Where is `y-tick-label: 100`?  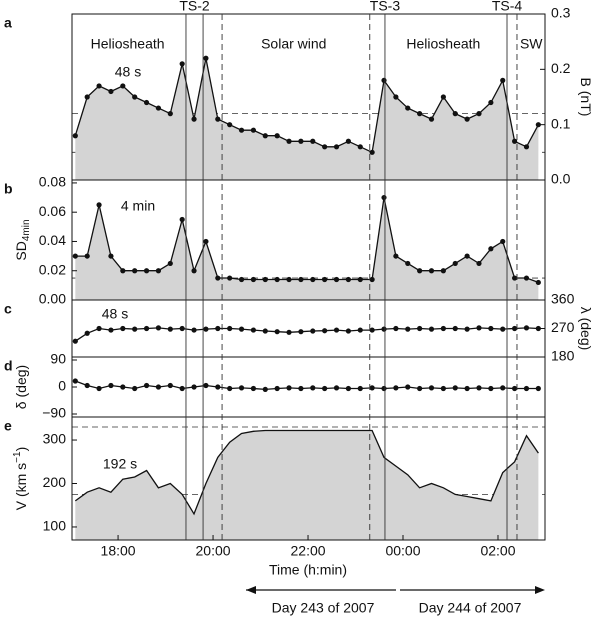
y-tick-label: 100 is located at coordinates (55, 526).